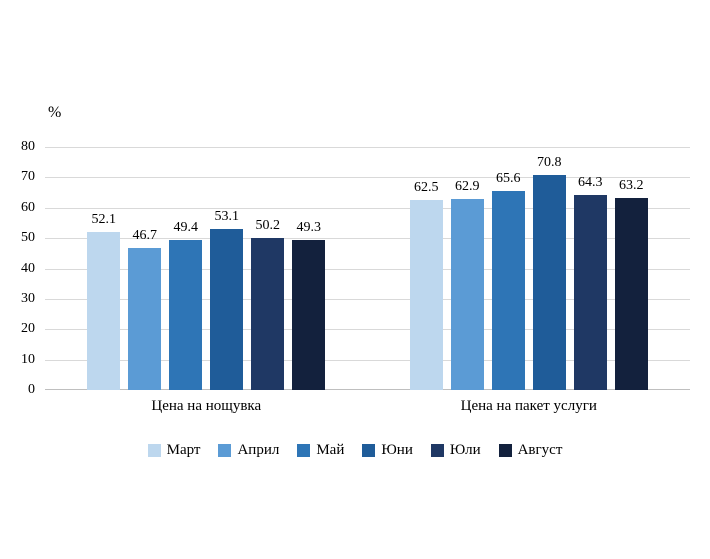  I want to click on bar: 65.6, so click(508, 280).